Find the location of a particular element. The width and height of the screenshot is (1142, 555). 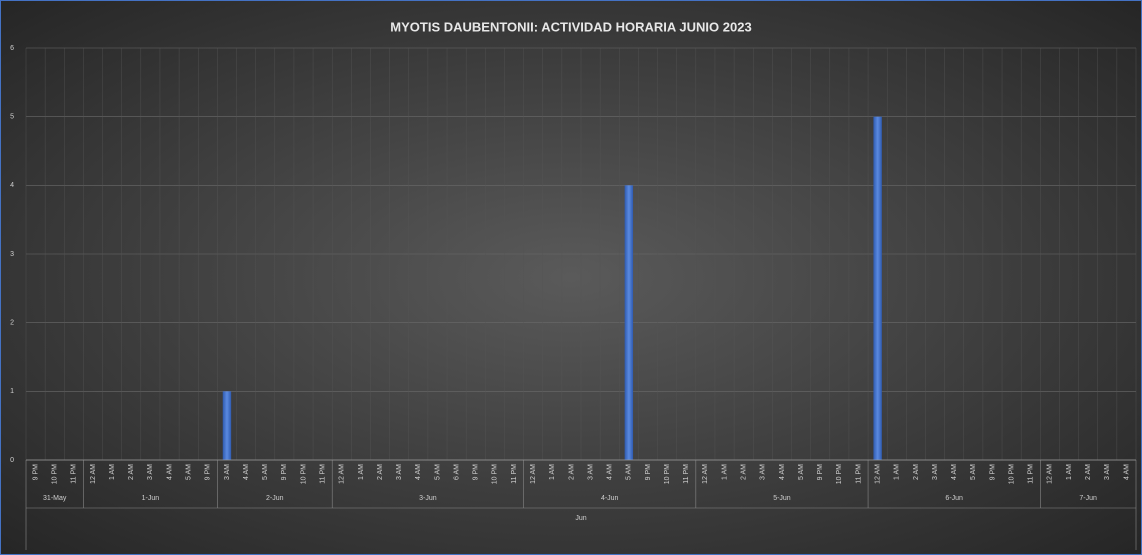

group-label: 6-Jun is located at coordinates (954, 498).